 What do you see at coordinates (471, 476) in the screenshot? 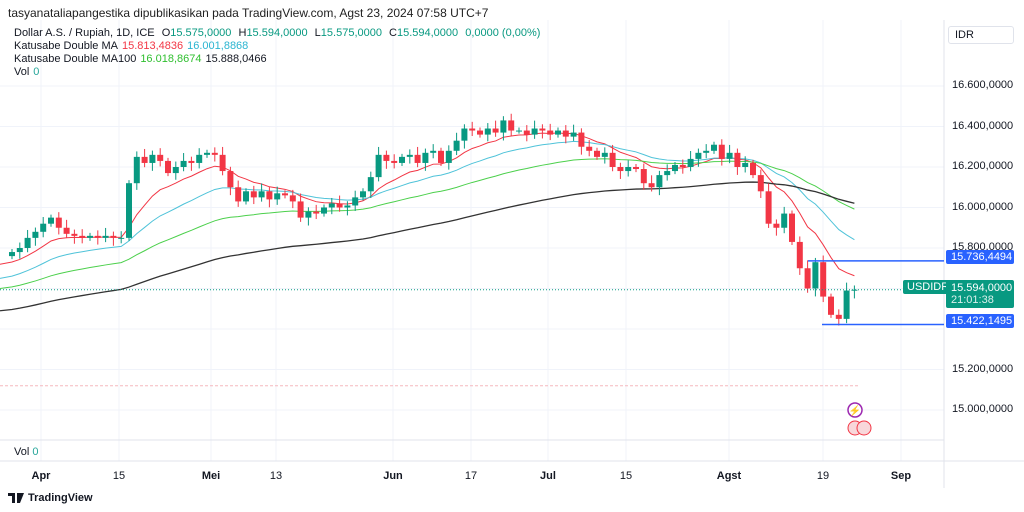
I see `time-axis-label: 17` at bounding box center [471, 476].